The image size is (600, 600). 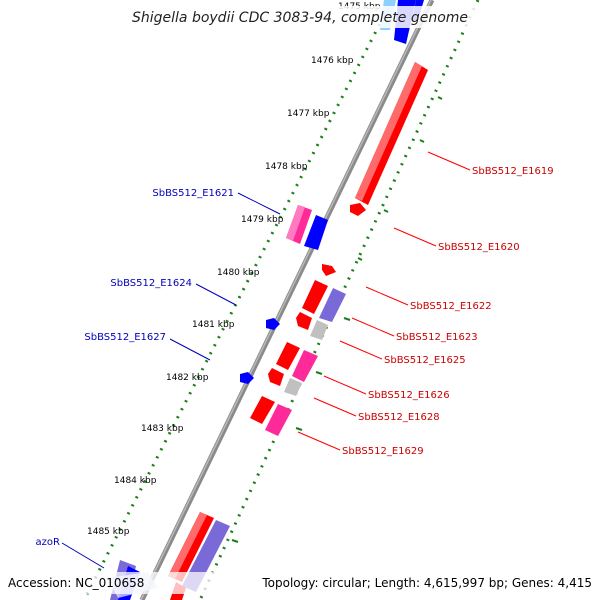 What do you see at coordinates (425, 360) in the screenshot?
I see `gene-label: SbBS512_E1625` at bounding box center [425, 360].